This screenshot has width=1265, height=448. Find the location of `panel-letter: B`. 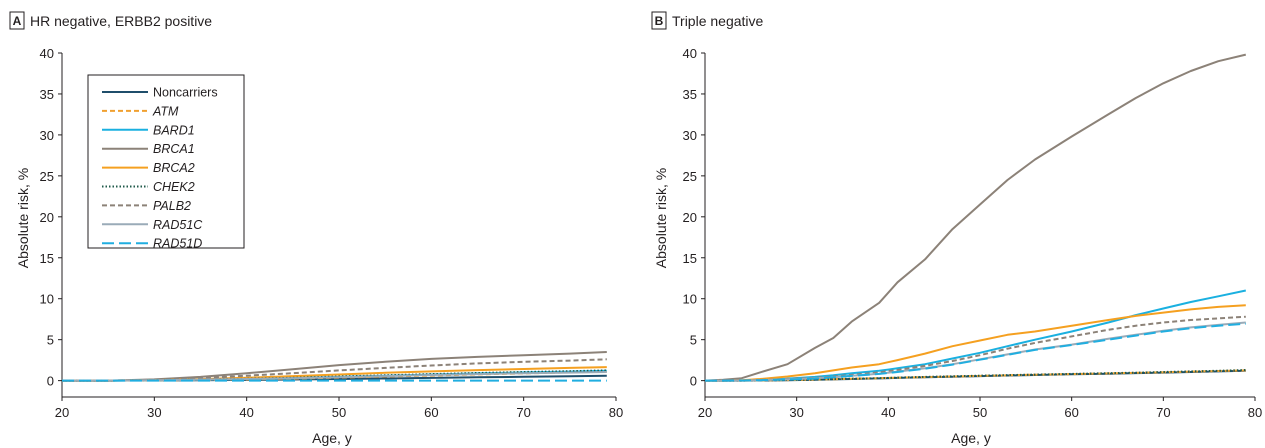

panel-letter: B is located at coordinates (659, 21).